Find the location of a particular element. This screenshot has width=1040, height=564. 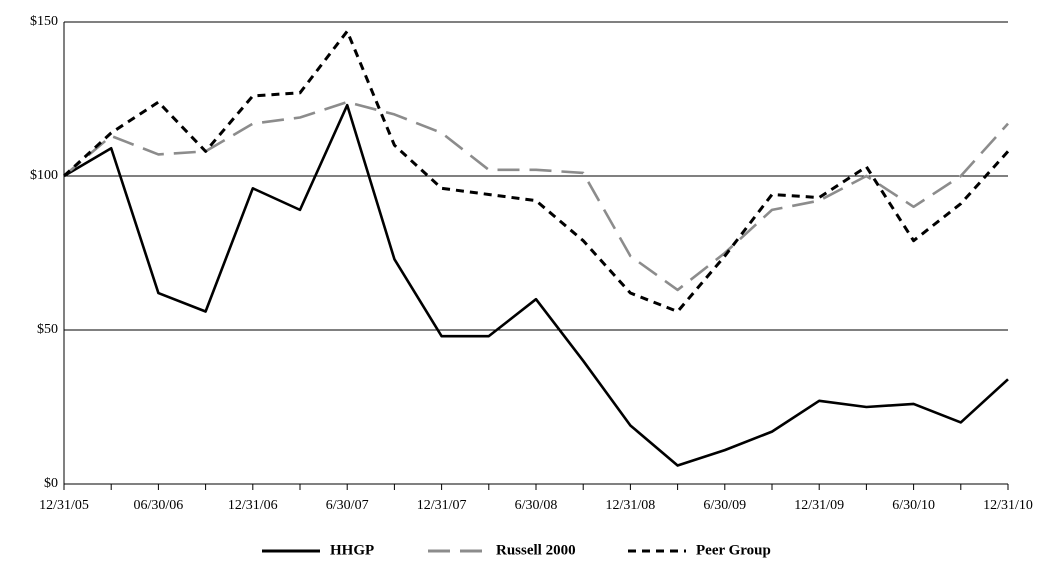

x-tick-label: 6/30/07 is located at coordinates (347, 505).